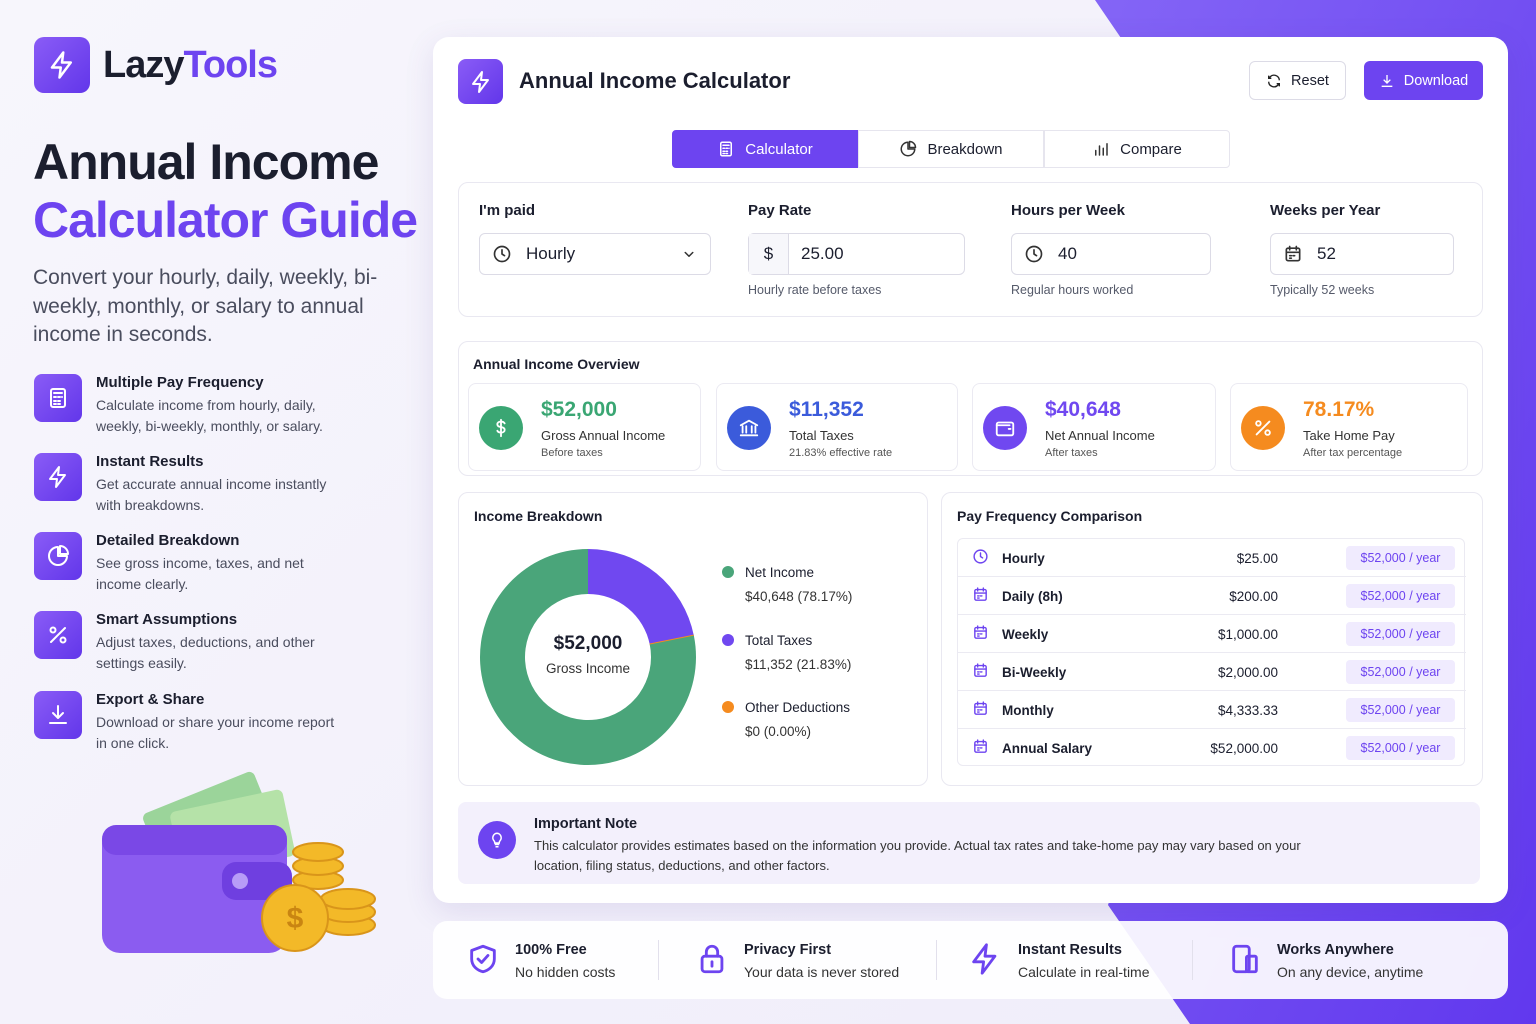 This screenshot has height=1024, width=1536. Describe the element at coordinates (837, 427) in the screenshot. I see `overview-card: $11,352 Total Taxes 21.83% effective rate` at that location.